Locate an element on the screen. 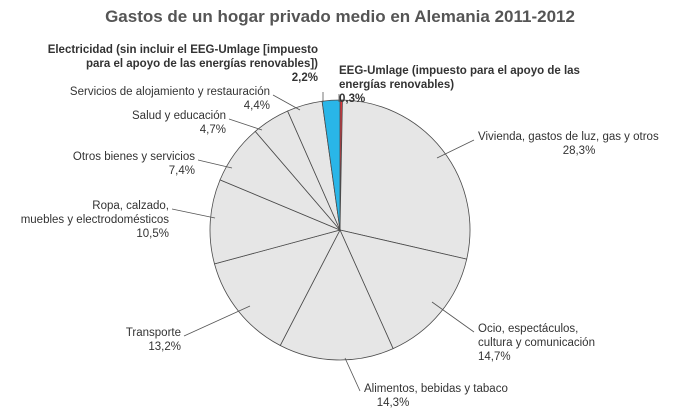  slice-label: Ocio, espectáculos, is located at coordinates (528, 329).